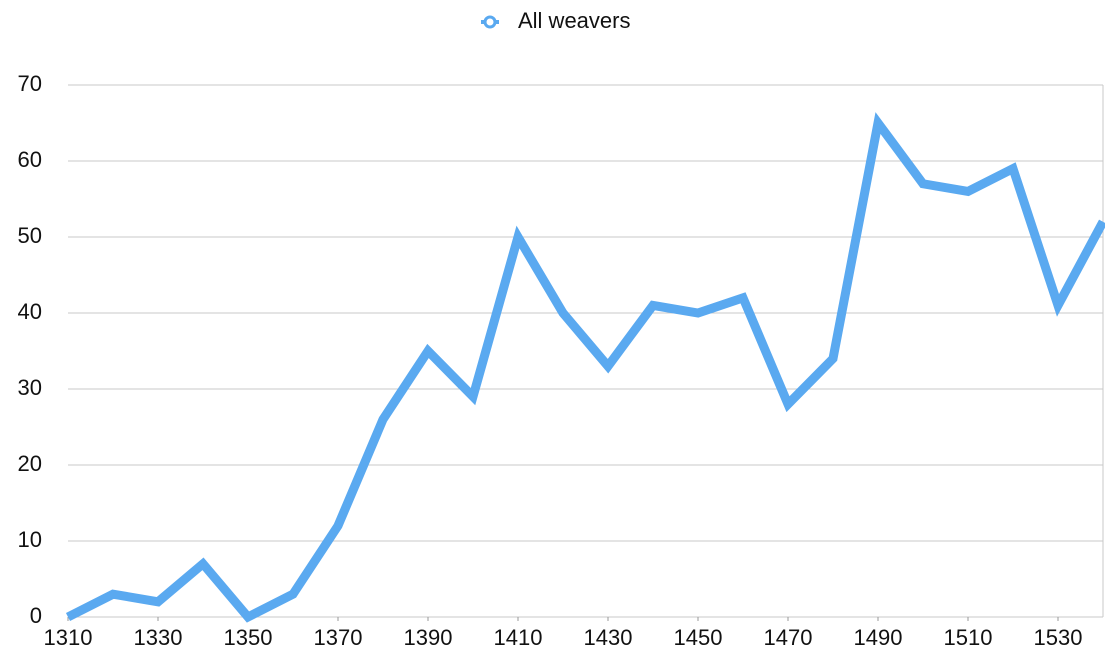 This screenshot has height=655, width=1105. What do you see at coordinates (1058, 637) in the screenshot?
I see `x-tick-label: 1530` at bounding box center [1058, 637].